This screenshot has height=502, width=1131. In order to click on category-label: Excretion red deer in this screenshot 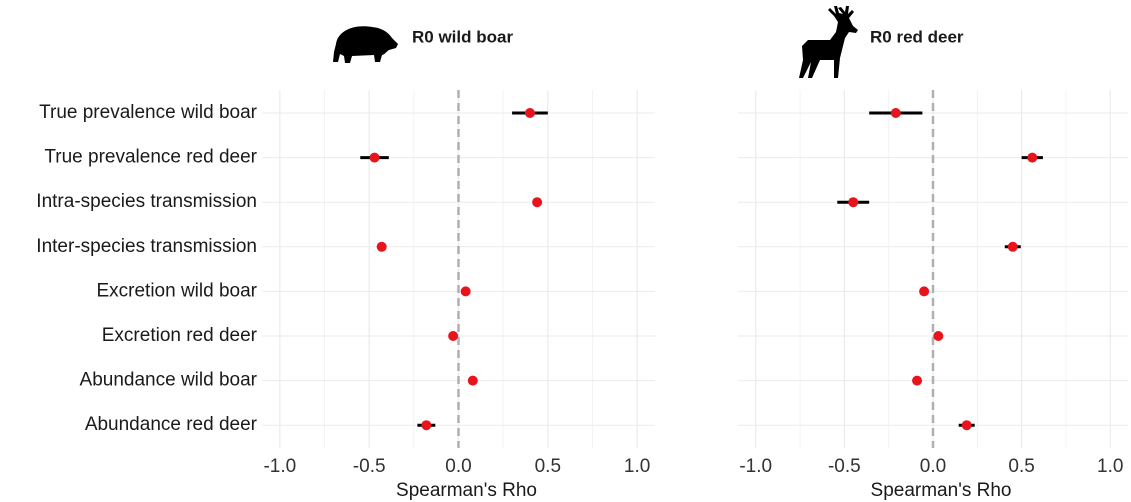, I will do `click(180, 335)`.